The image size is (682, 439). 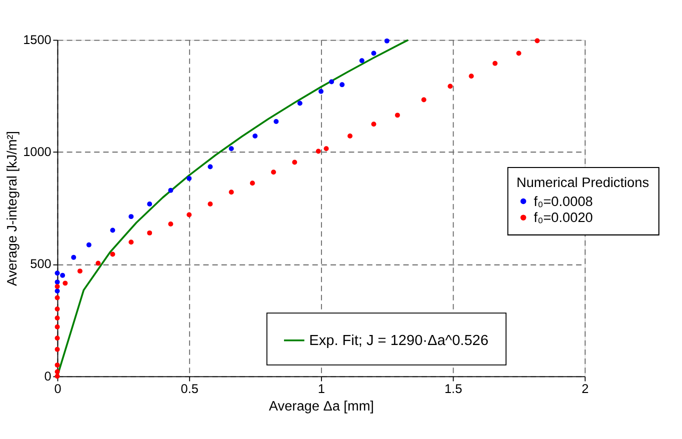 What do you see at coordinates (453, 388) in the screenshot?
I see `x-tick-label: 1.5` at bounding box center [453, 388].